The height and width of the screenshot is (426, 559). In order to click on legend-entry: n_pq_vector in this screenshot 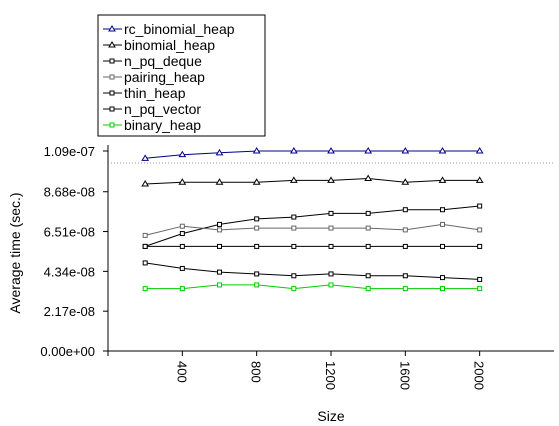, I will do `click(152, 109)`.